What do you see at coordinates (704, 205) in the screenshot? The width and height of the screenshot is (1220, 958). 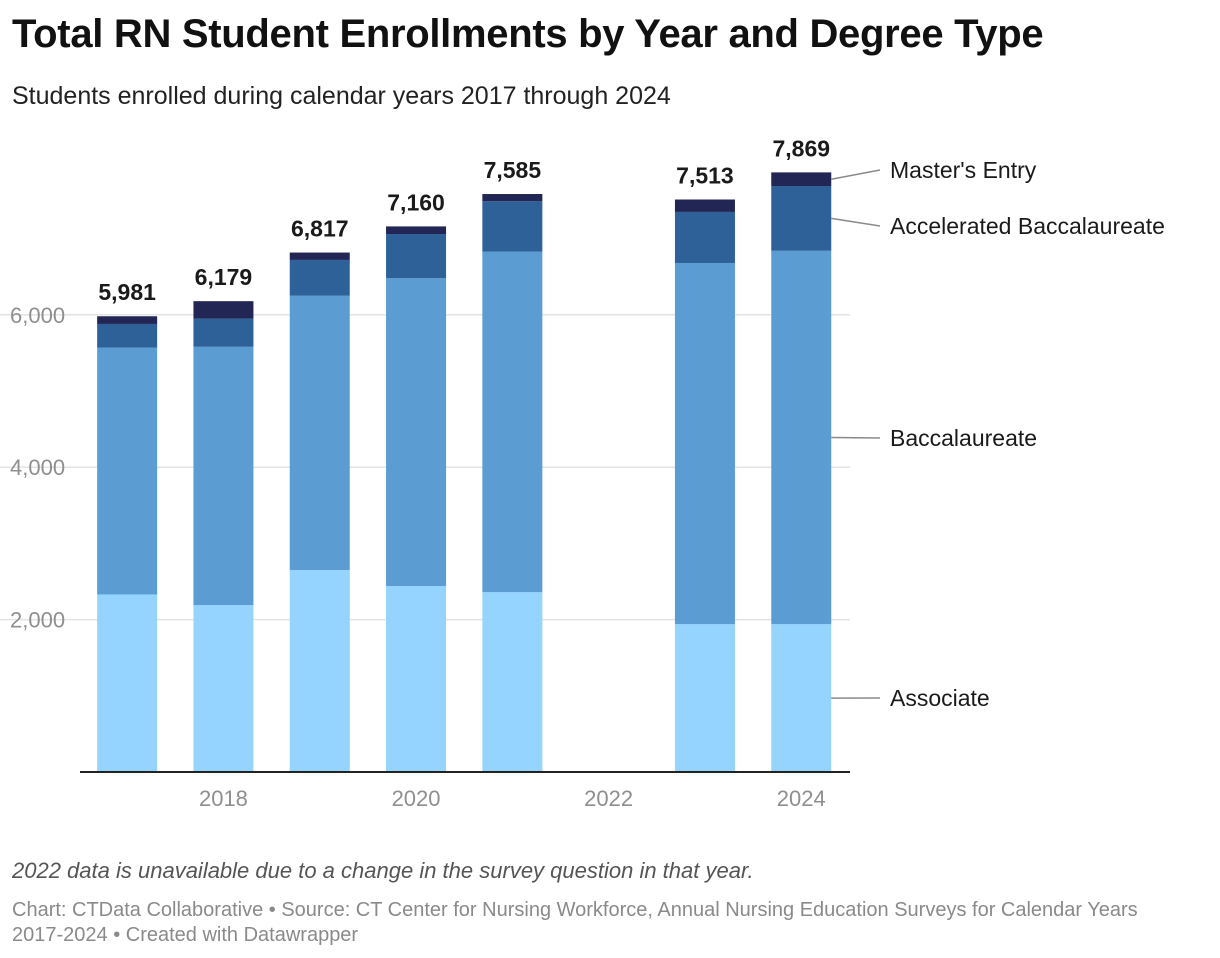 I see `bar-2023-master-s-entry` at bounding box center [704, 205].